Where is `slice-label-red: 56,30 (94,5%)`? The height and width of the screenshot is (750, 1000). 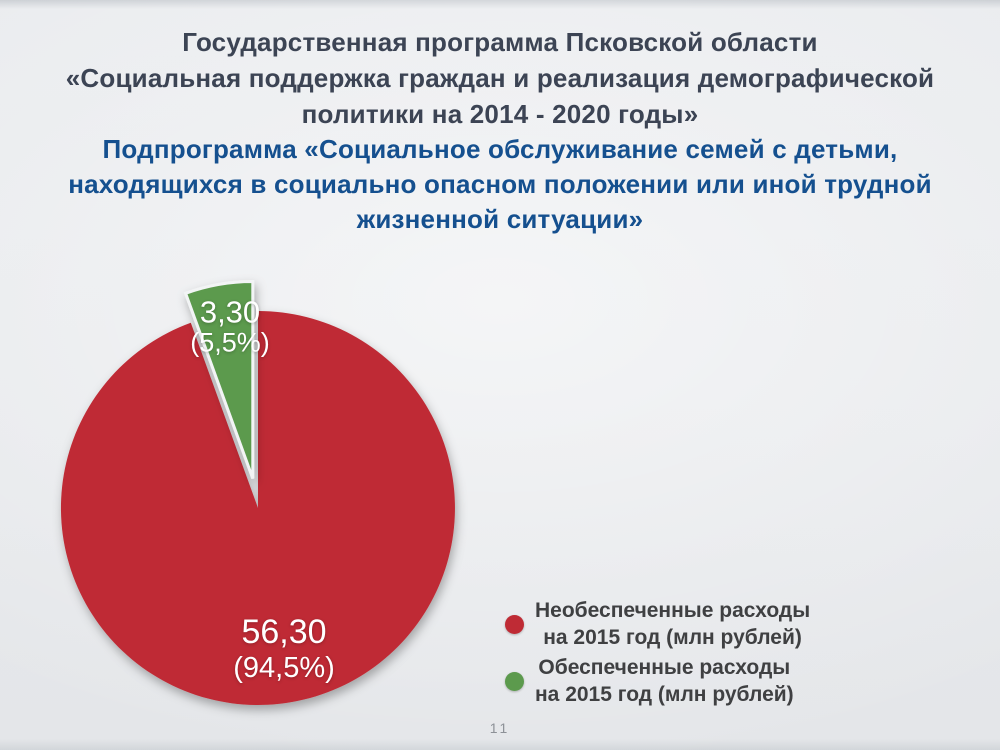
slice-label-red: 56,30 (94,5%) is located at coordinates (284, 650).